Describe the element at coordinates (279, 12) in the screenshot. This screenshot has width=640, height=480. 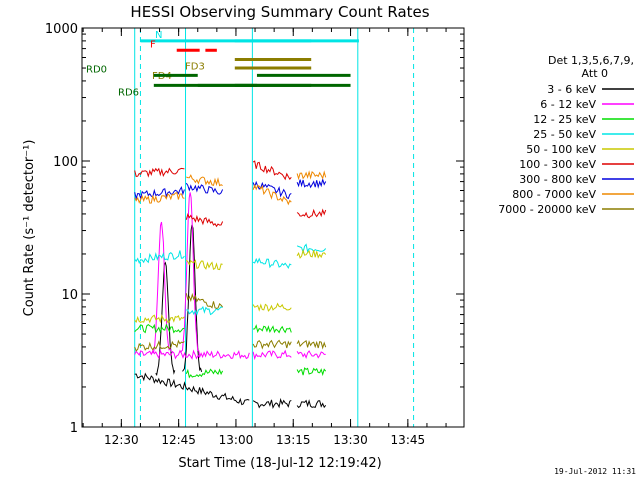
I see `chart-title: HESSI Observing Summary Count Rates` at that location.